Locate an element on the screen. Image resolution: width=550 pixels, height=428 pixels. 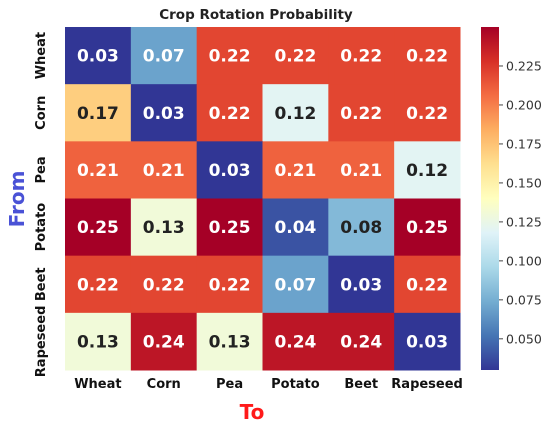
cell-value-label: 0.08 is located at coordinates (361, 228).